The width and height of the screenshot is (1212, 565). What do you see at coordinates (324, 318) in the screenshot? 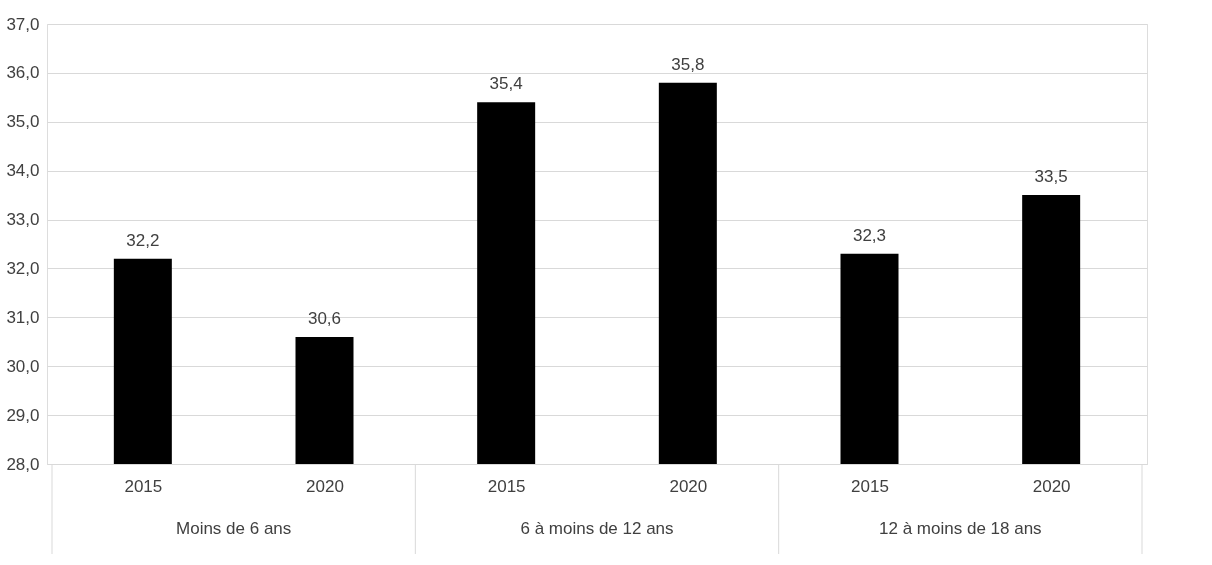
I see `data-label: 30,6` at bounding box center [324, 318].